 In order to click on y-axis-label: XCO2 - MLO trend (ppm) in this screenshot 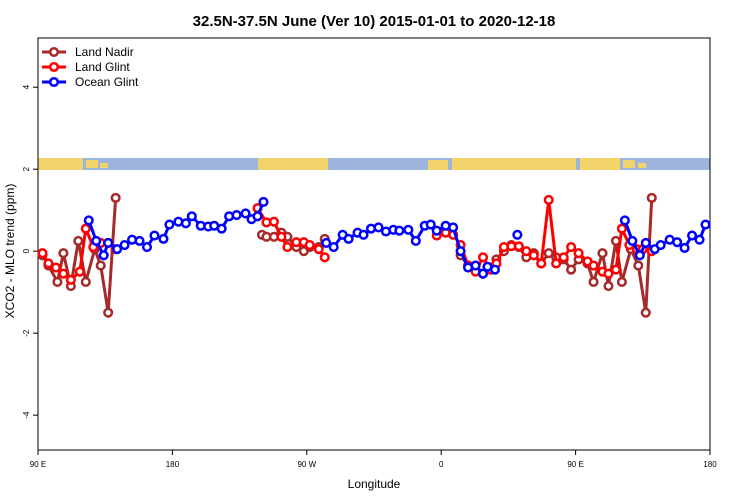, I will do `click(10, 251)`.